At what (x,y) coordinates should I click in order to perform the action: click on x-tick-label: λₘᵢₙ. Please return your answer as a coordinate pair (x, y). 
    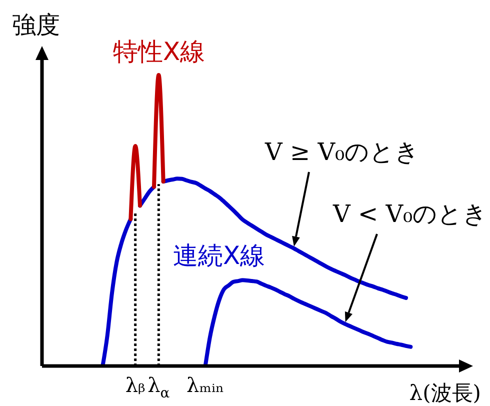
    Looking at the image, I should click on (205, 385).